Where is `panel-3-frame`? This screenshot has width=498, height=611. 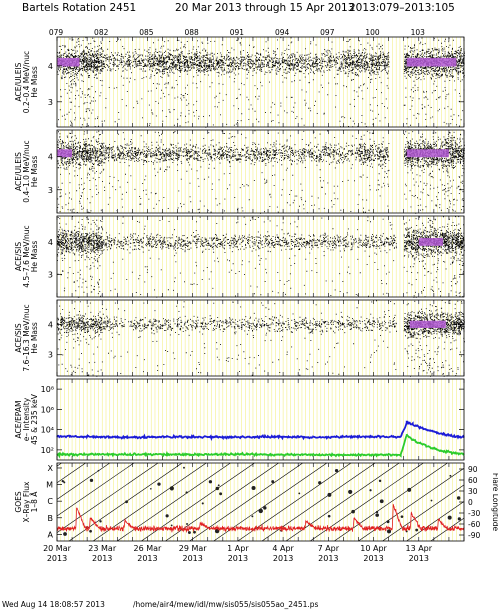
panel-3-frame is located at coordinates (260, 256).